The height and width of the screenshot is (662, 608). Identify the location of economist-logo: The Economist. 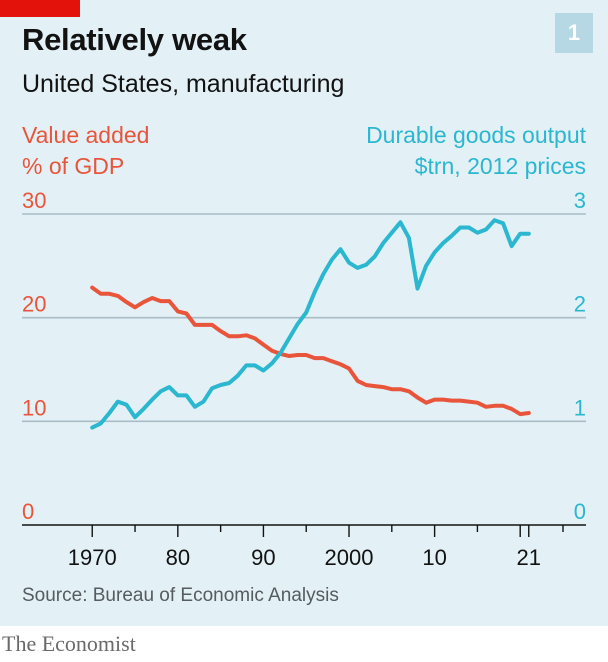
(69, 643).